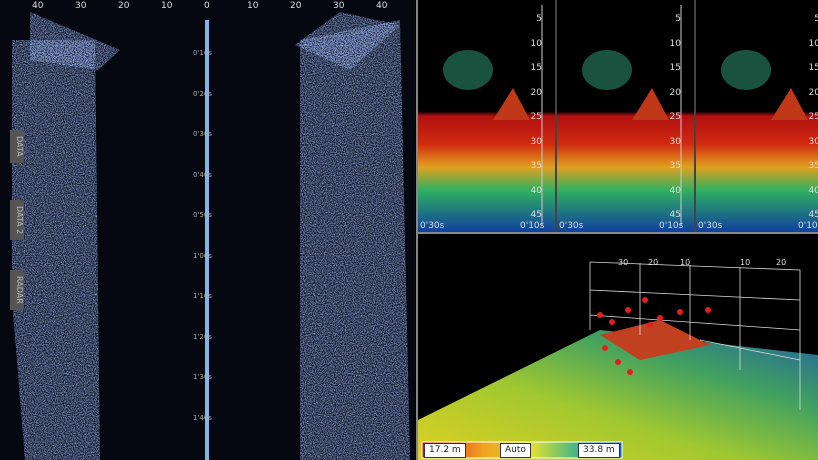 The image size is (818, 460). Describe the element at coordinates (347, 41) in the screenshot. I see `starboard-echo-top` at that location.